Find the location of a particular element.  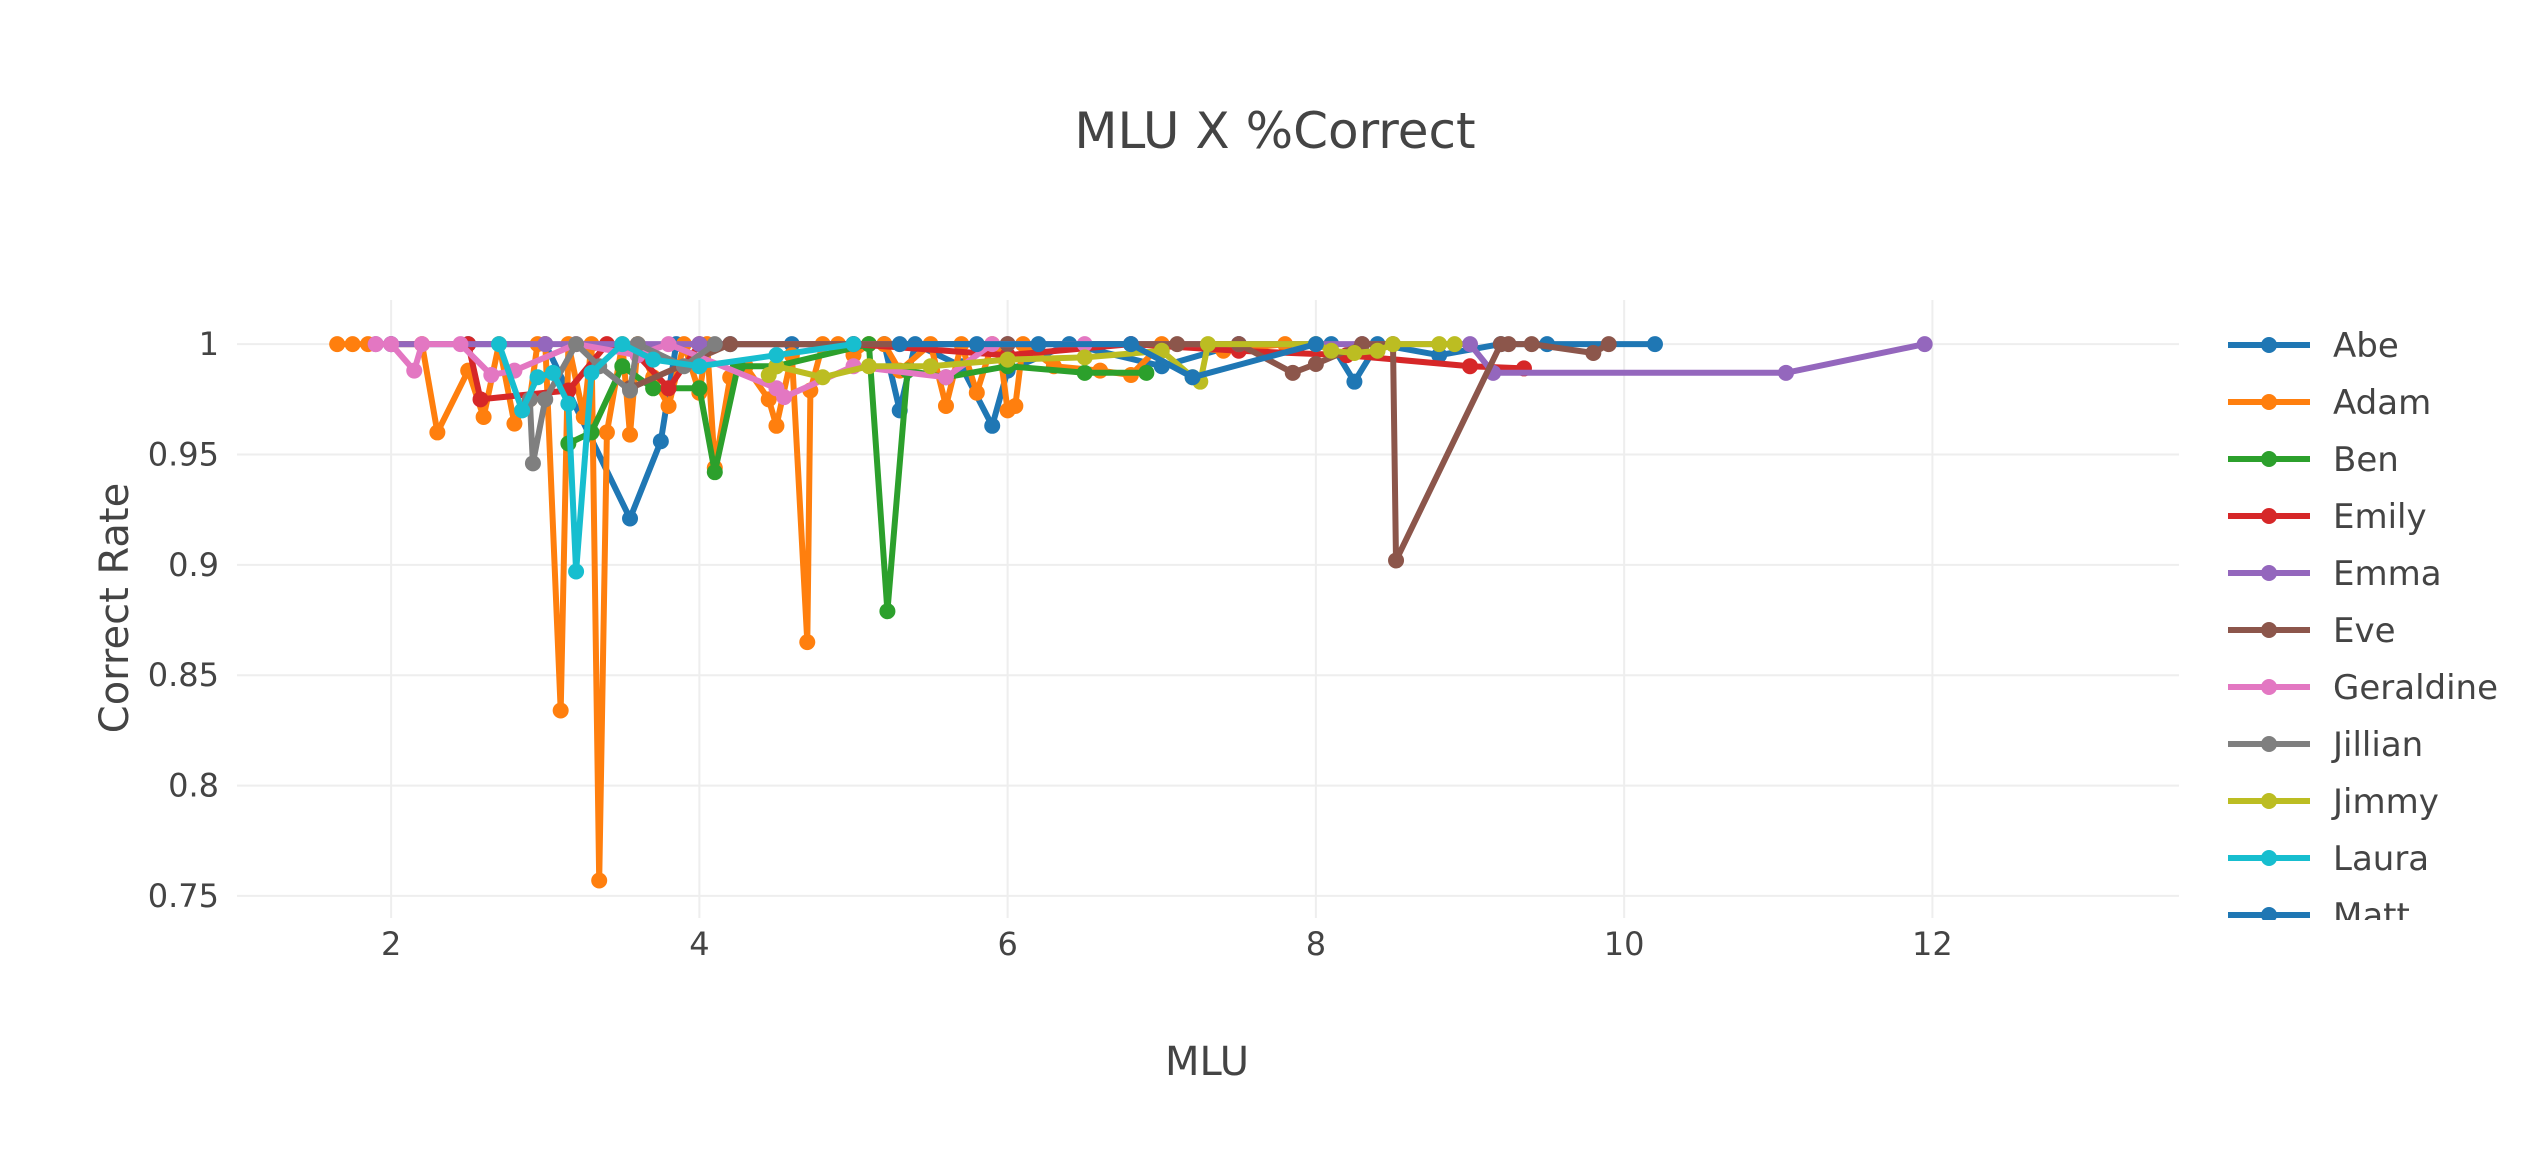

x-tick-label: 10 is located at coordinates (1624, 944).